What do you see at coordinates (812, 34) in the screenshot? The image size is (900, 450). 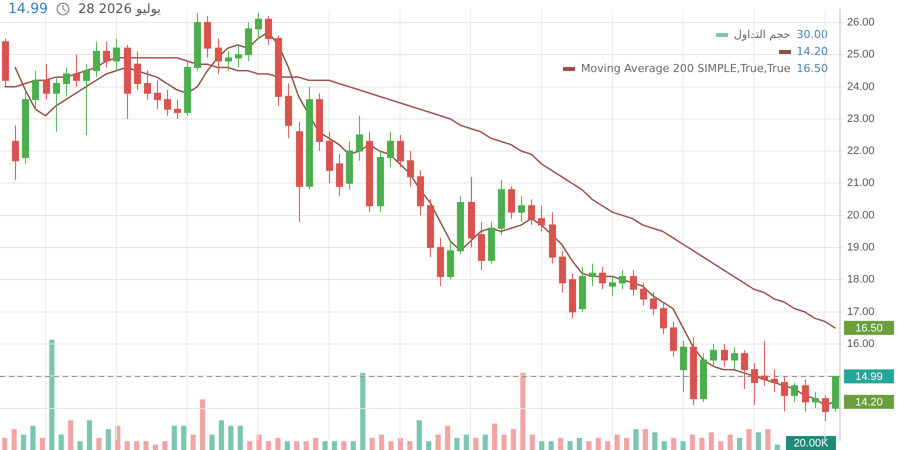 I see `annotation: 30.00` at bounding box center [812, 34].